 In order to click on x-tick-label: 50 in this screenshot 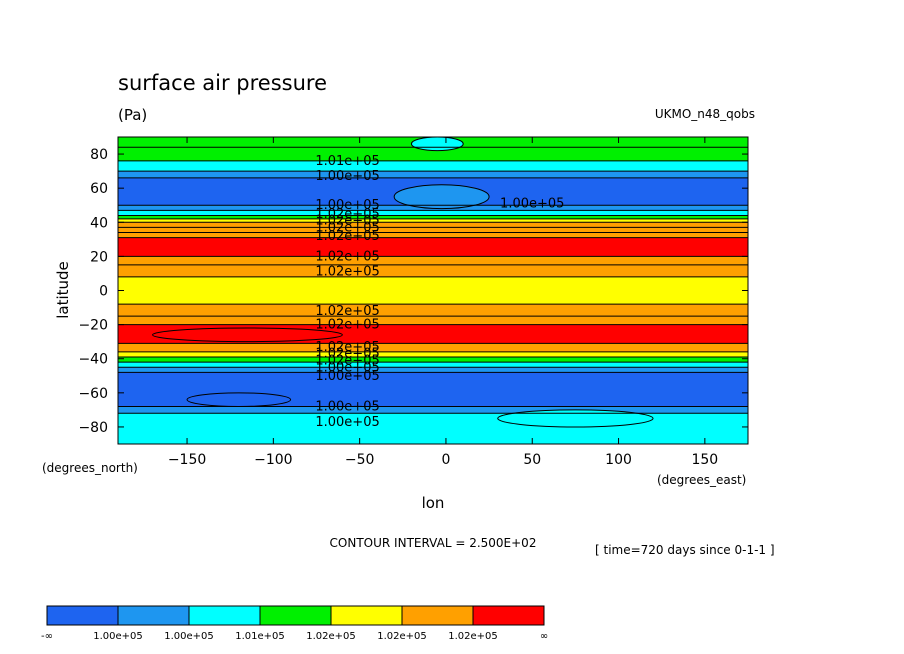, I will do `click(532, 460)`.